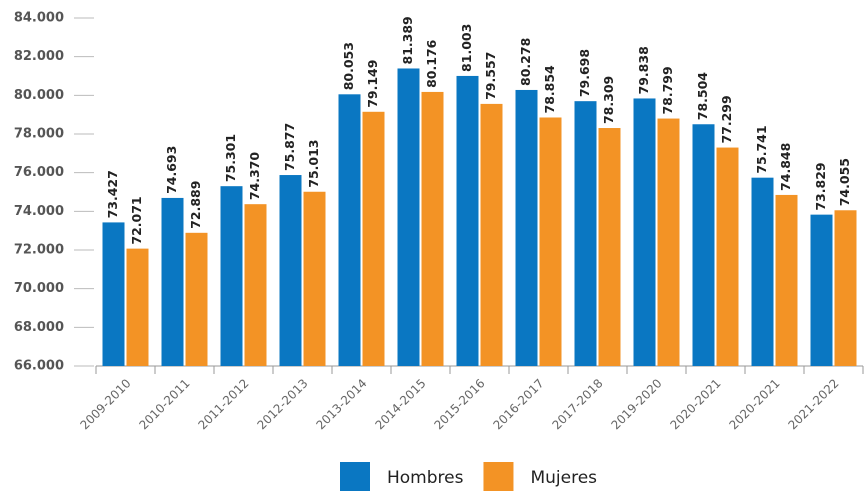 The height and width of the screenshot is (491, 864). Describe the element at coordinates (112, 194) in the screenshot. I see `value-label: 73.427` at that location.